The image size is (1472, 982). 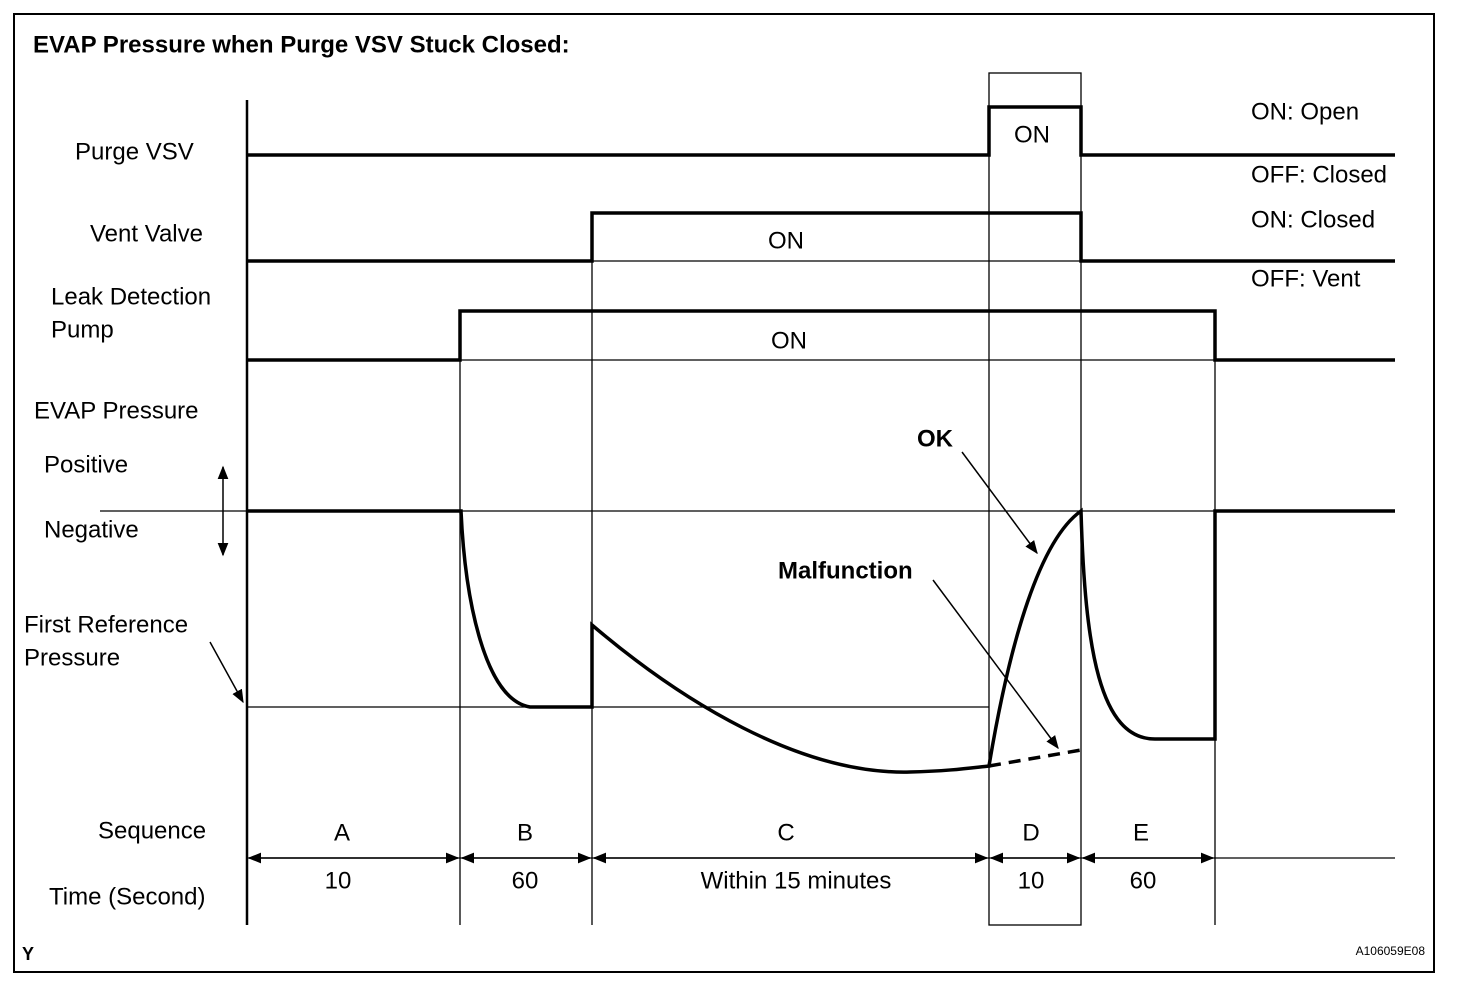 I want to click on footer-code: A106059E08, so click(x=1391, y=951).